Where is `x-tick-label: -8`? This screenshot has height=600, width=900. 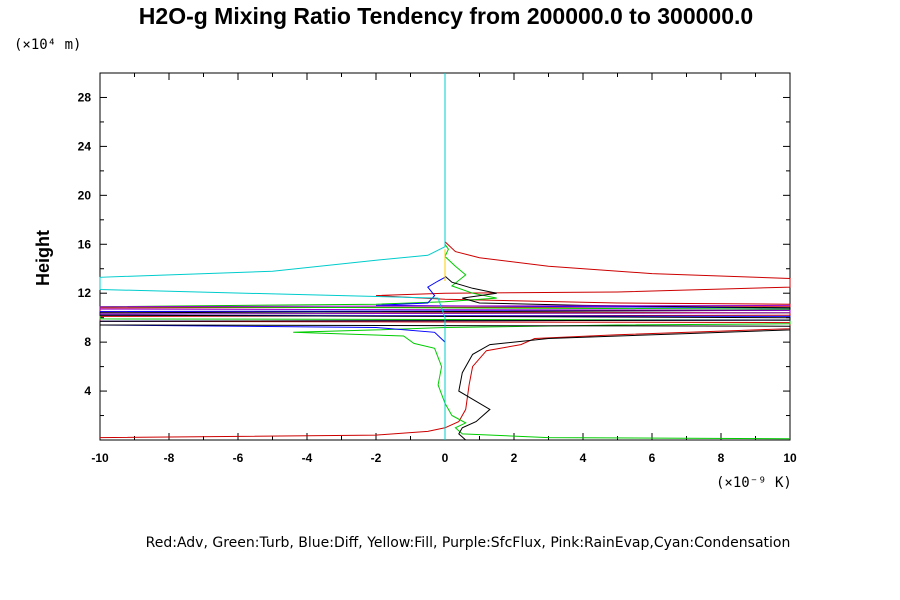
x-tick-label: -8 is located at coordinates (169, 458).